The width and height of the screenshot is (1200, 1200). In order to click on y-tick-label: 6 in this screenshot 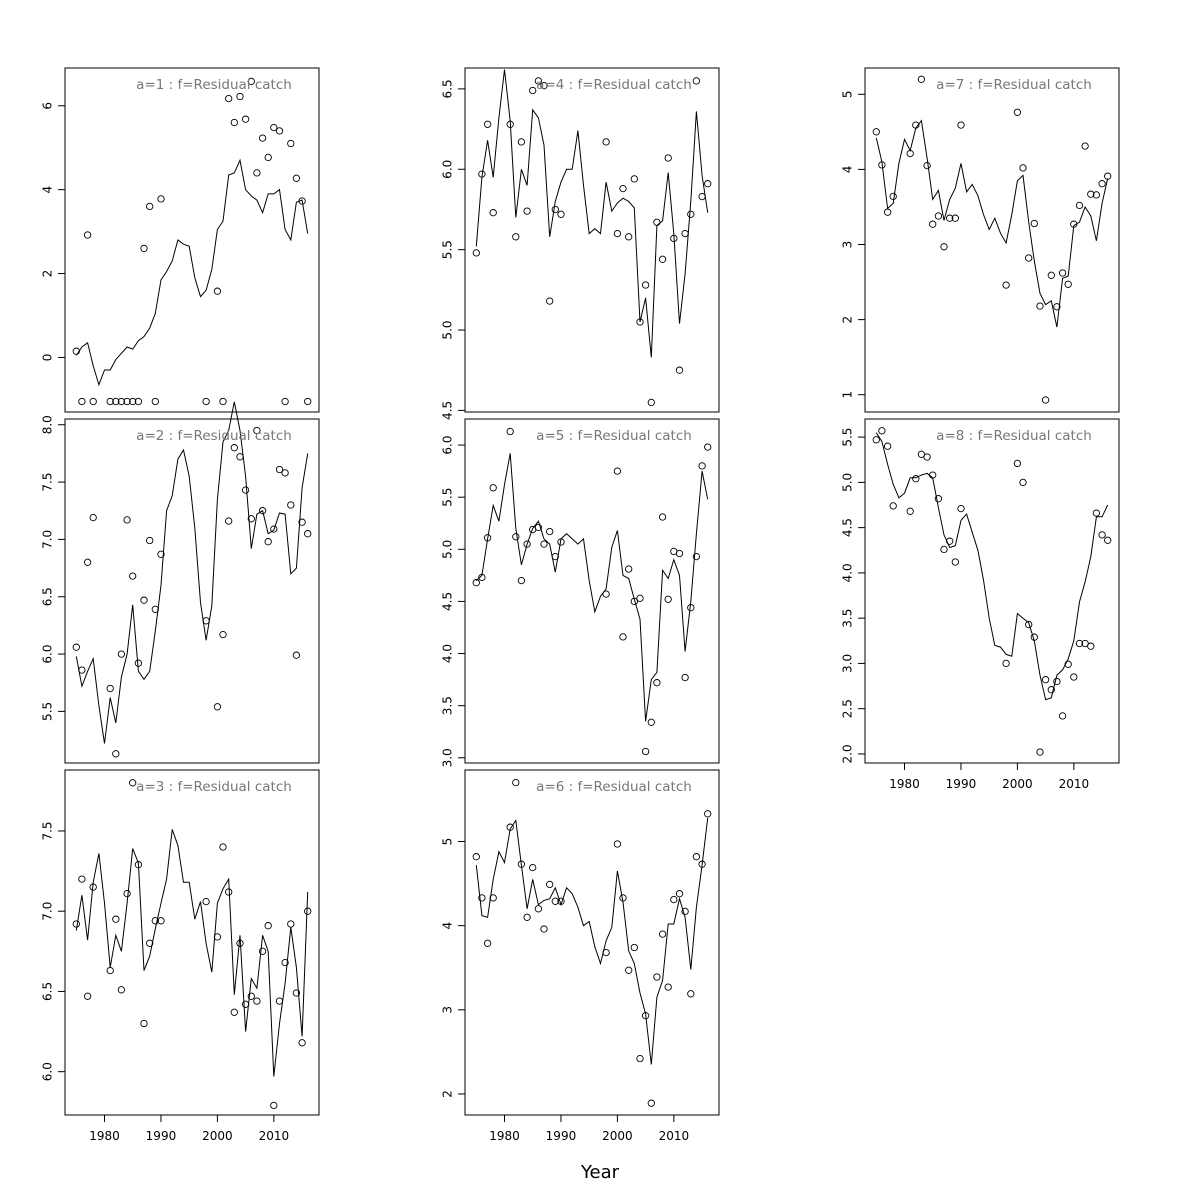, I will do `click(48, 106)`.